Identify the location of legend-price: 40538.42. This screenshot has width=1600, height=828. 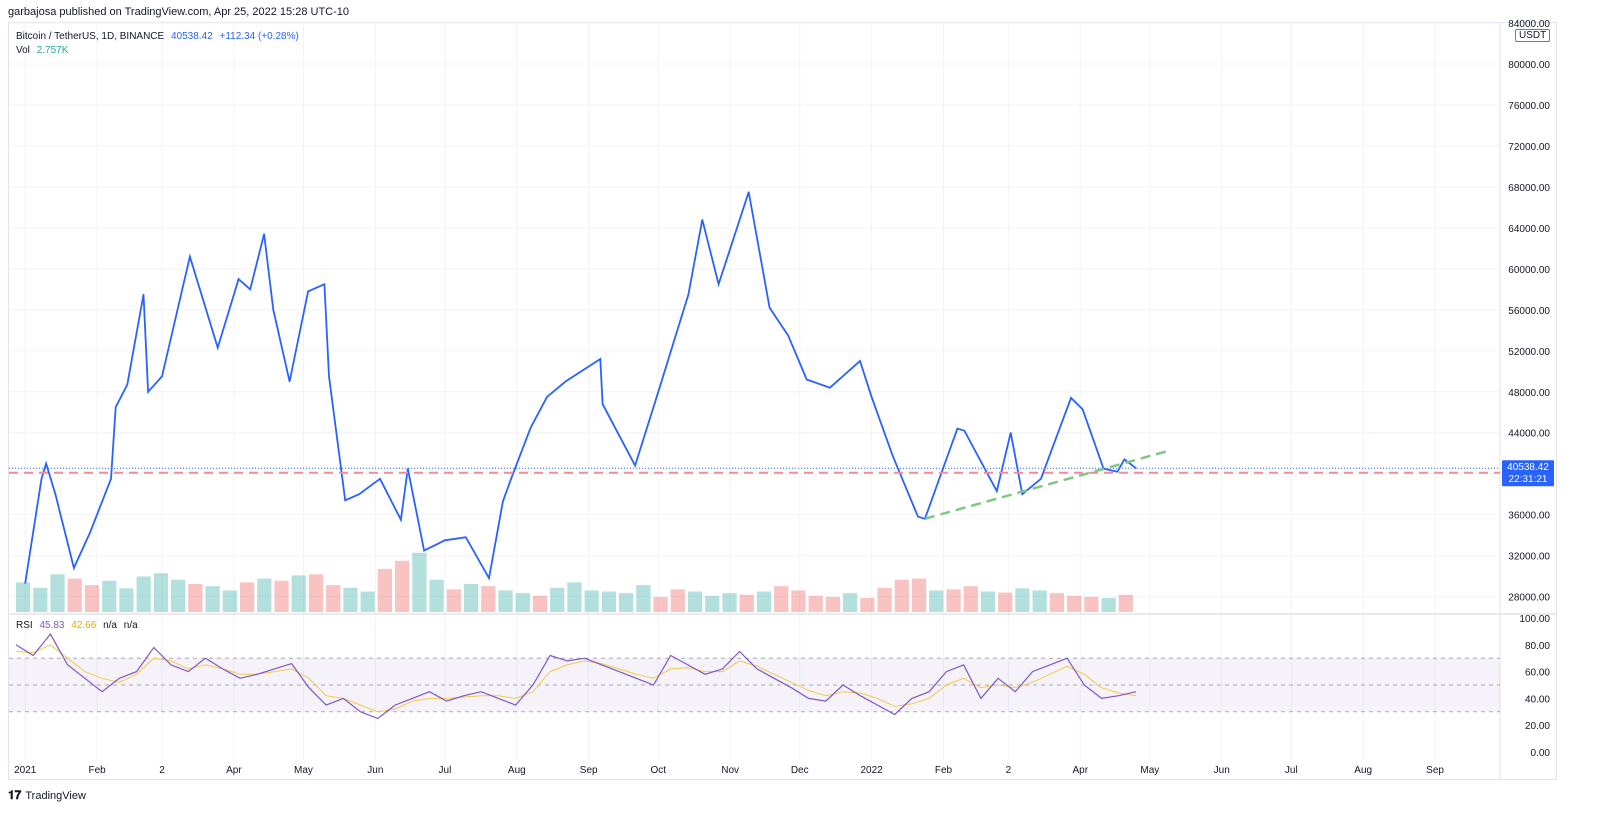
(191, 36).